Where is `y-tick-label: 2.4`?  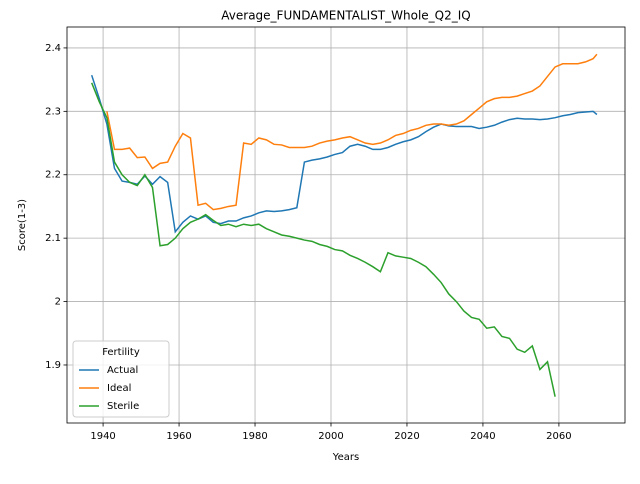 y-tick-label: 2.4 is located at coordinates (53, 48).